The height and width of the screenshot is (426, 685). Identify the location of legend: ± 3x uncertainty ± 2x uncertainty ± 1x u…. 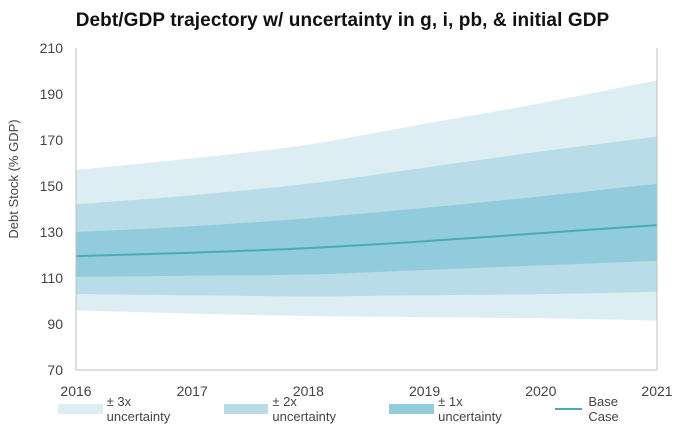
(368, 409).